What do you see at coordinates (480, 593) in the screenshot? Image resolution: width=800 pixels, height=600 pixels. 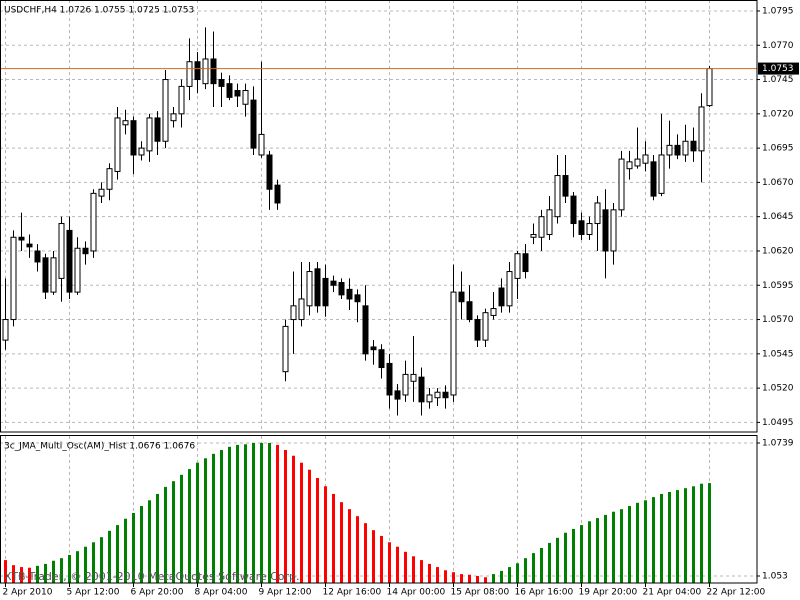 I see `x-tick-label: 15 Apr 08:00` at bounding box center [480, 593].